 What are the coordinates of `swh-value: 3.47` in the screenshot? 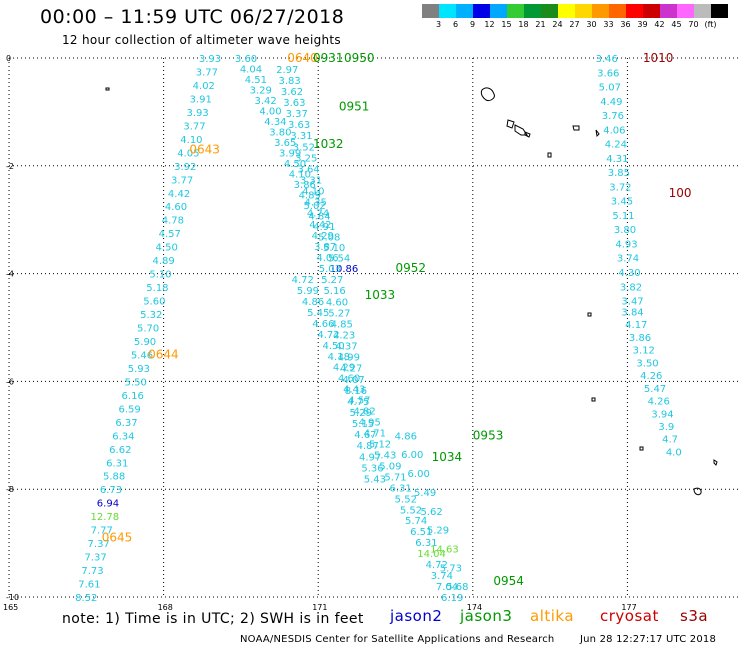 It's located at (632, 302).